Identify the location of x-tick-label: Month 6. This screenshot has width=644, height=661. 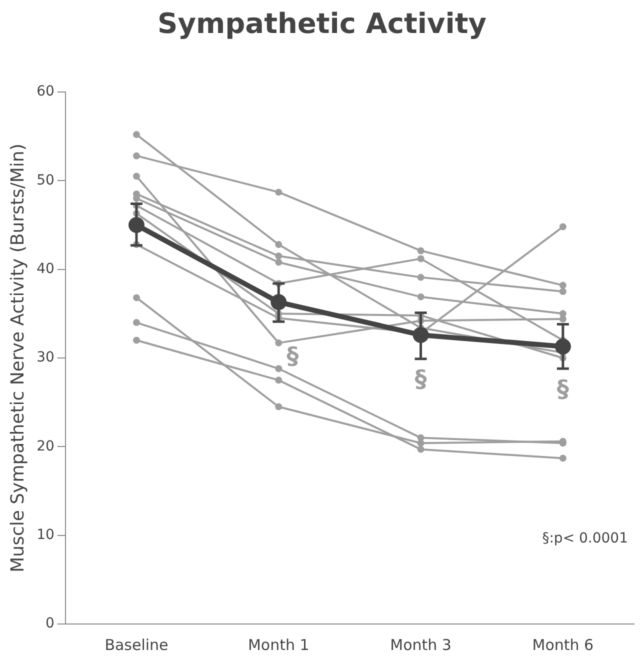
(563, 645).